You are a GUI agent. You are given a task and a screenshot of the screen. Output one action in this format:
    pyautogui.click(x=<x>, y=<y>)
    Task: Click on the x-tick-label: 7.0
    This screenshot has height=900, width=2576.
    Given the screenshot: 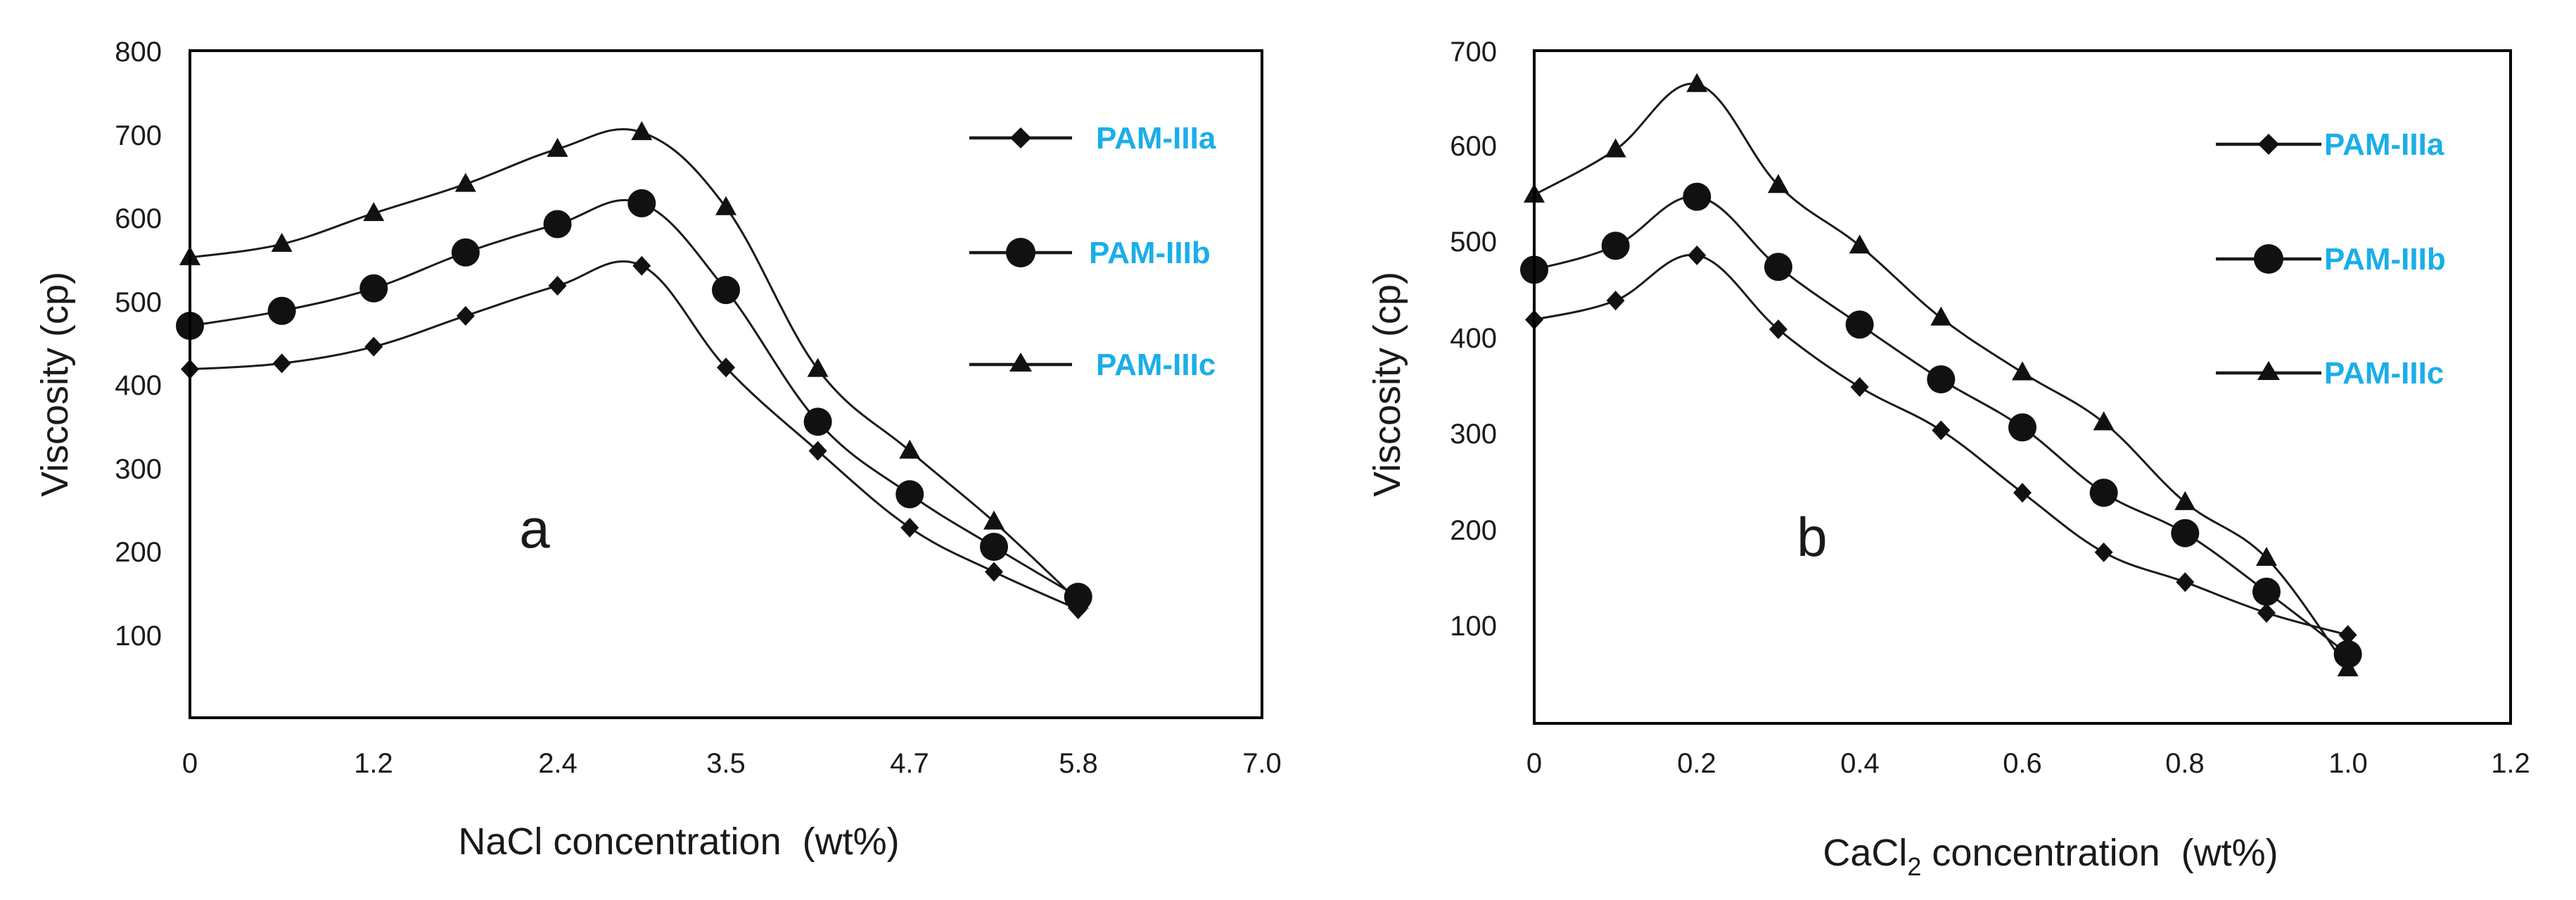 What is the action you would take?
    pyautogui.click(x=1262, y=763)
    